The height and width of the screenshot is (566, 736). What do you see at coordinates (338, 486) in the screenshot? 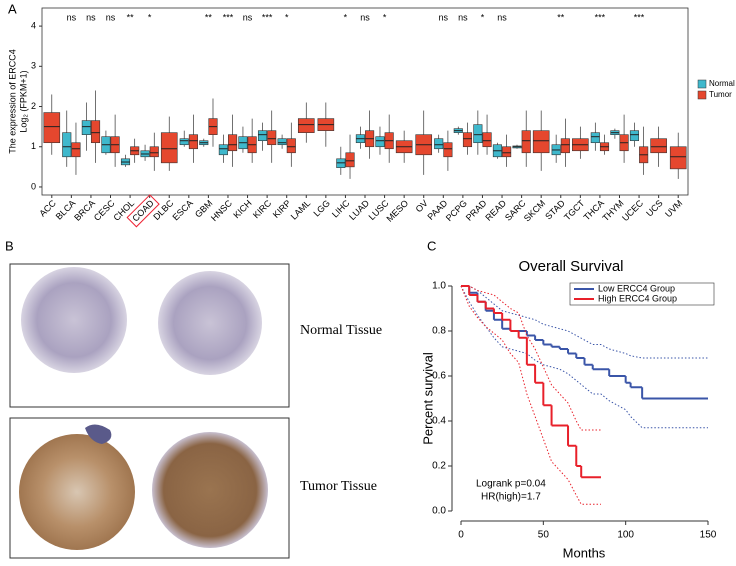
I see `tissue-label: Tumor Tissue` at bounding box center [338, 486].